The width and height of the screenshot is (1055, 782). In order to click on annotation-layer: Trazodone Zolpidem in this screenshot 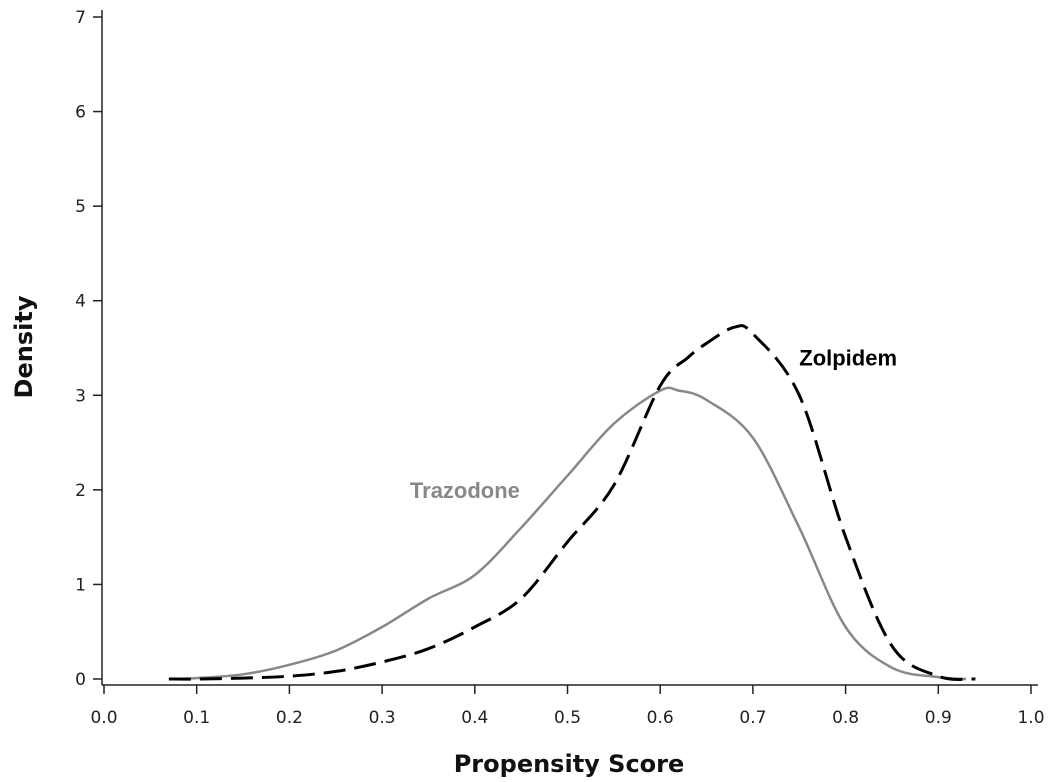, I will do `click(653, 423)`.